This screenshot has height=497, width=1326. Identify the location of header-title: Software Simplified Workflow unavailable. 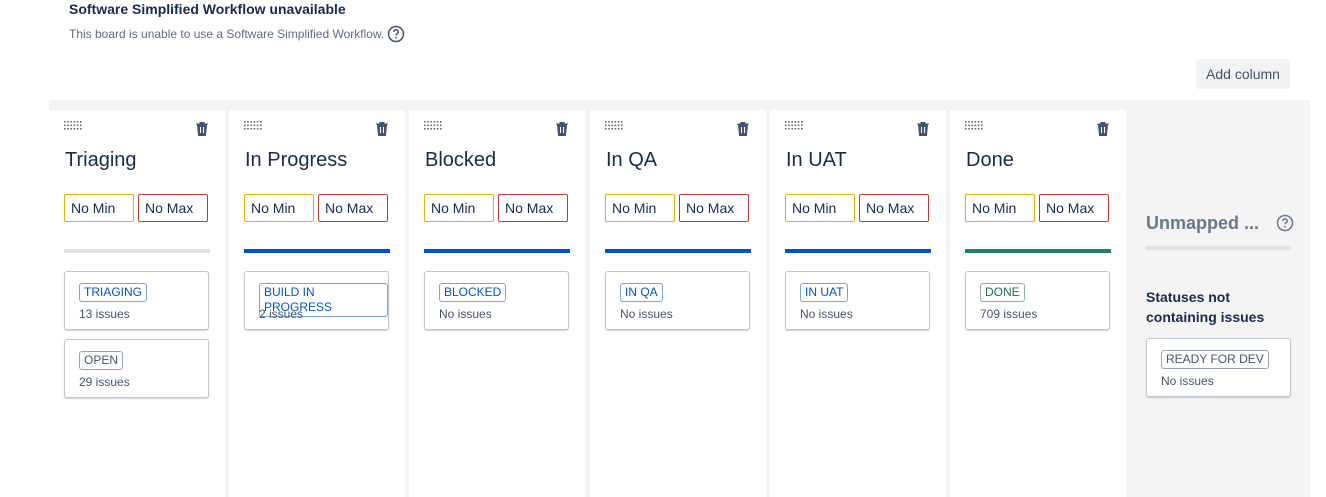
(207, 9).